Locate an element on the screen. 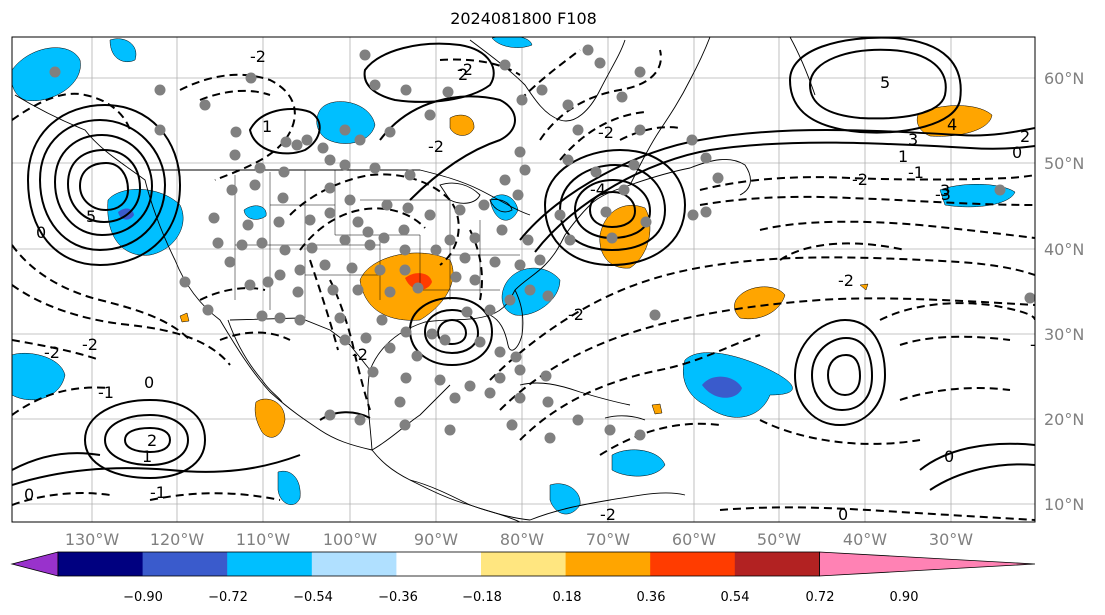 The image size is (1105, 615). lon-label: 100°W is located at coordinates (350, 539).